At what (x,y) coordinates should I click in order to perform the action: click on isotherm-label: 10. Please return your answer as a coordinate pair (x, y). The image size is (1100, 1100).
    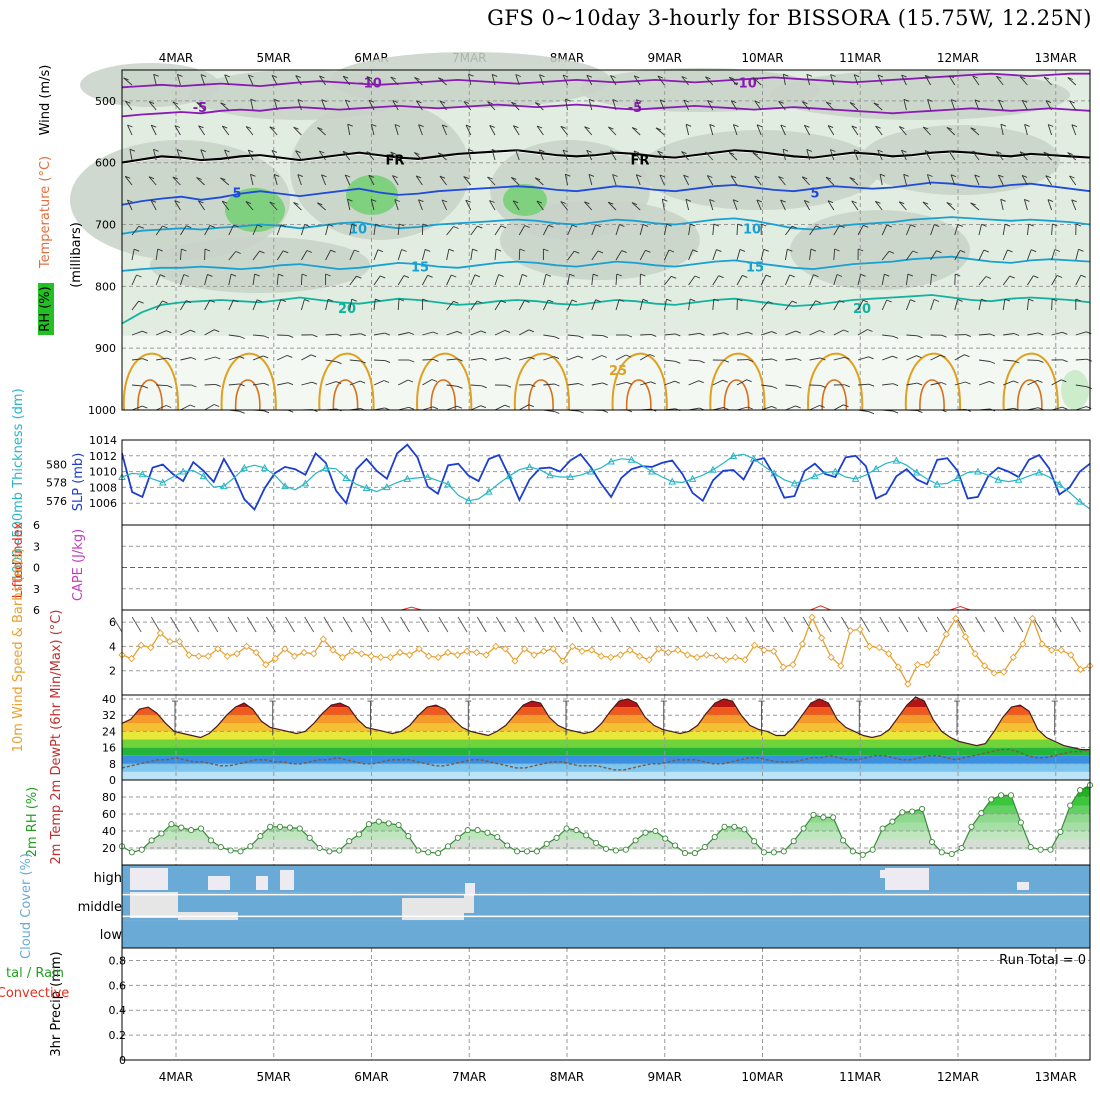
    Looking at the image, I should click on (752, 229).